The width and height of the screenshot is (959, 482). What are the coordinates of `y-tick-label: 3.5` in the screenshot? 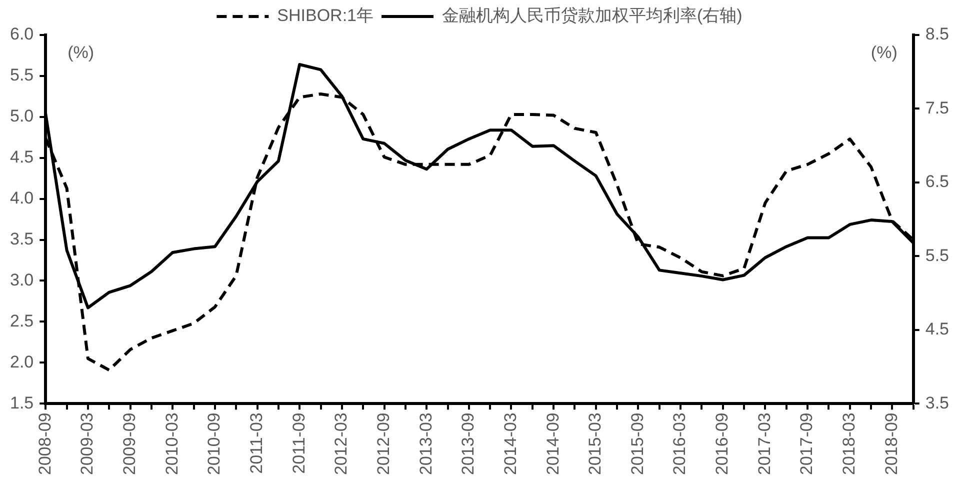 It's located at (22, 238).